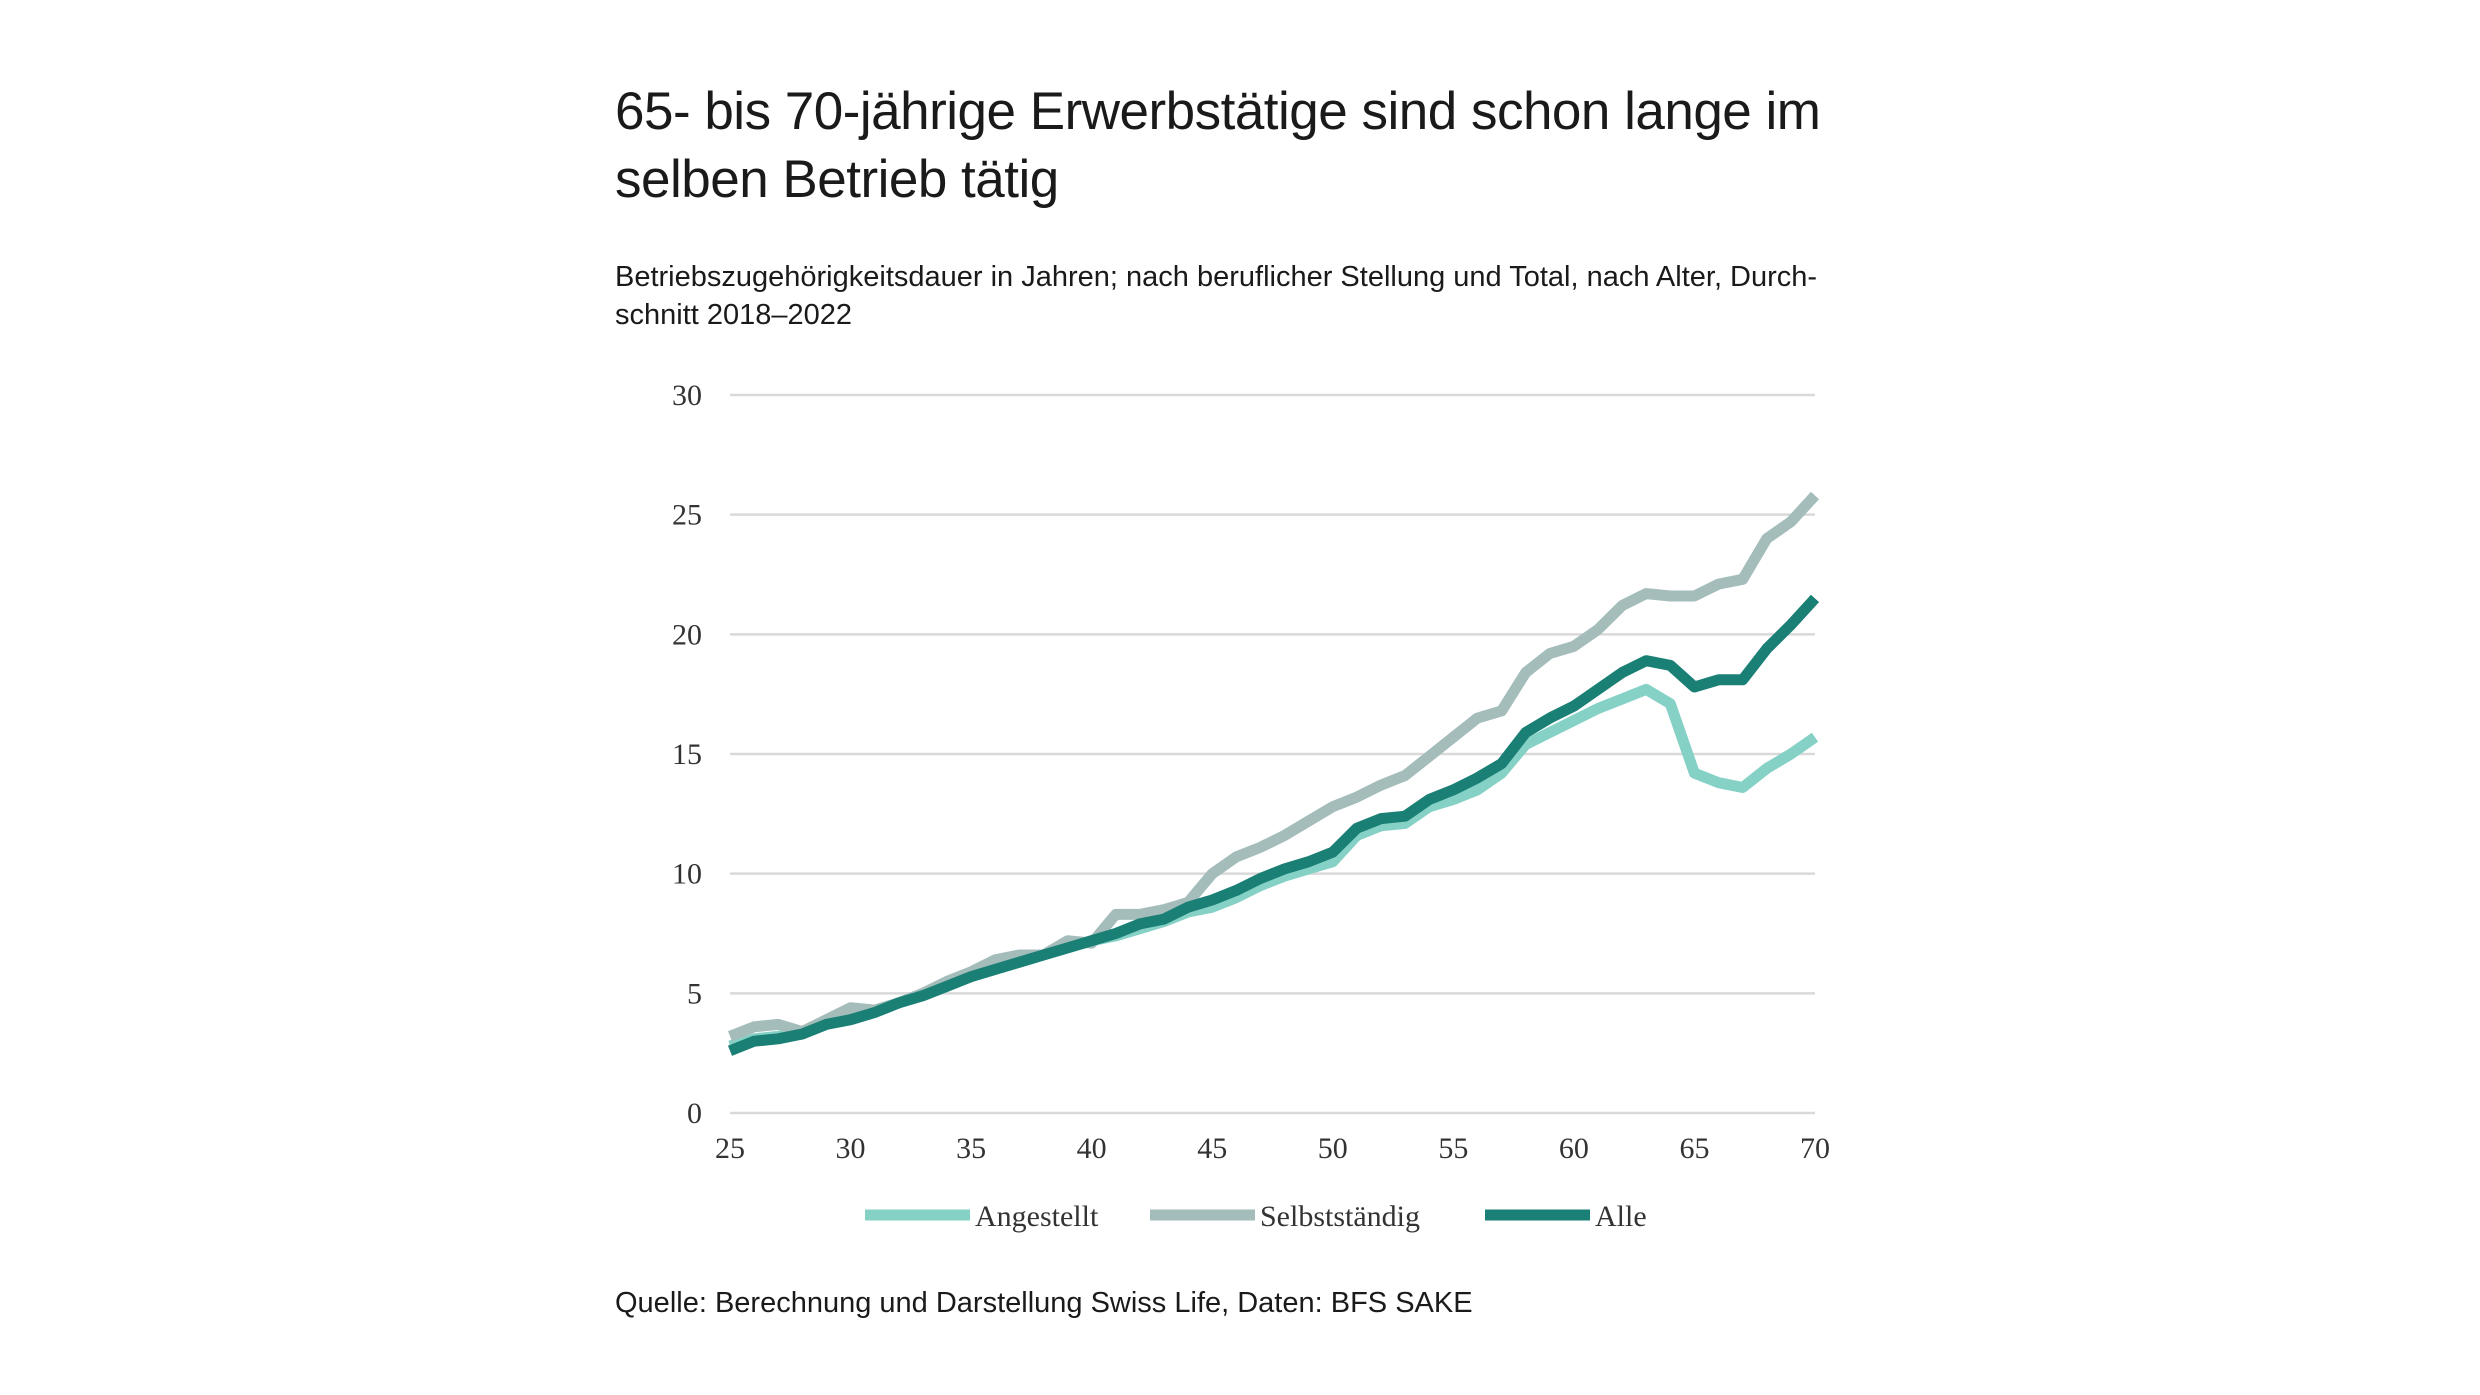 The width and height of the screenshot is (2480, 1395). Describe the element at coordinates (687, 395) in the screenshot. I see `y-tick-label: 30` at that location.